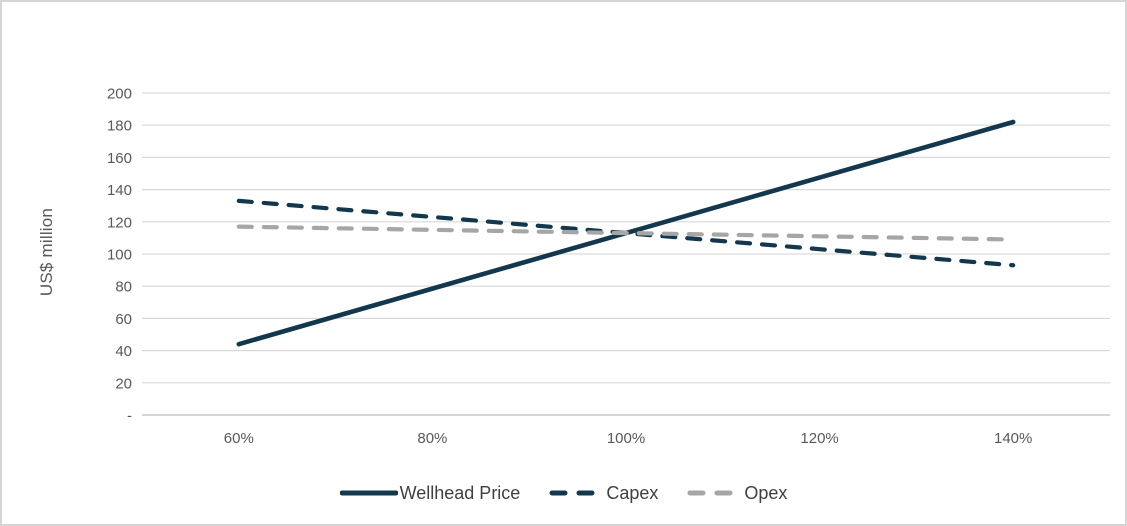 This screenshot has height=526, width=1127. I want to click on y-tick-label: 100, so click(119, 255).